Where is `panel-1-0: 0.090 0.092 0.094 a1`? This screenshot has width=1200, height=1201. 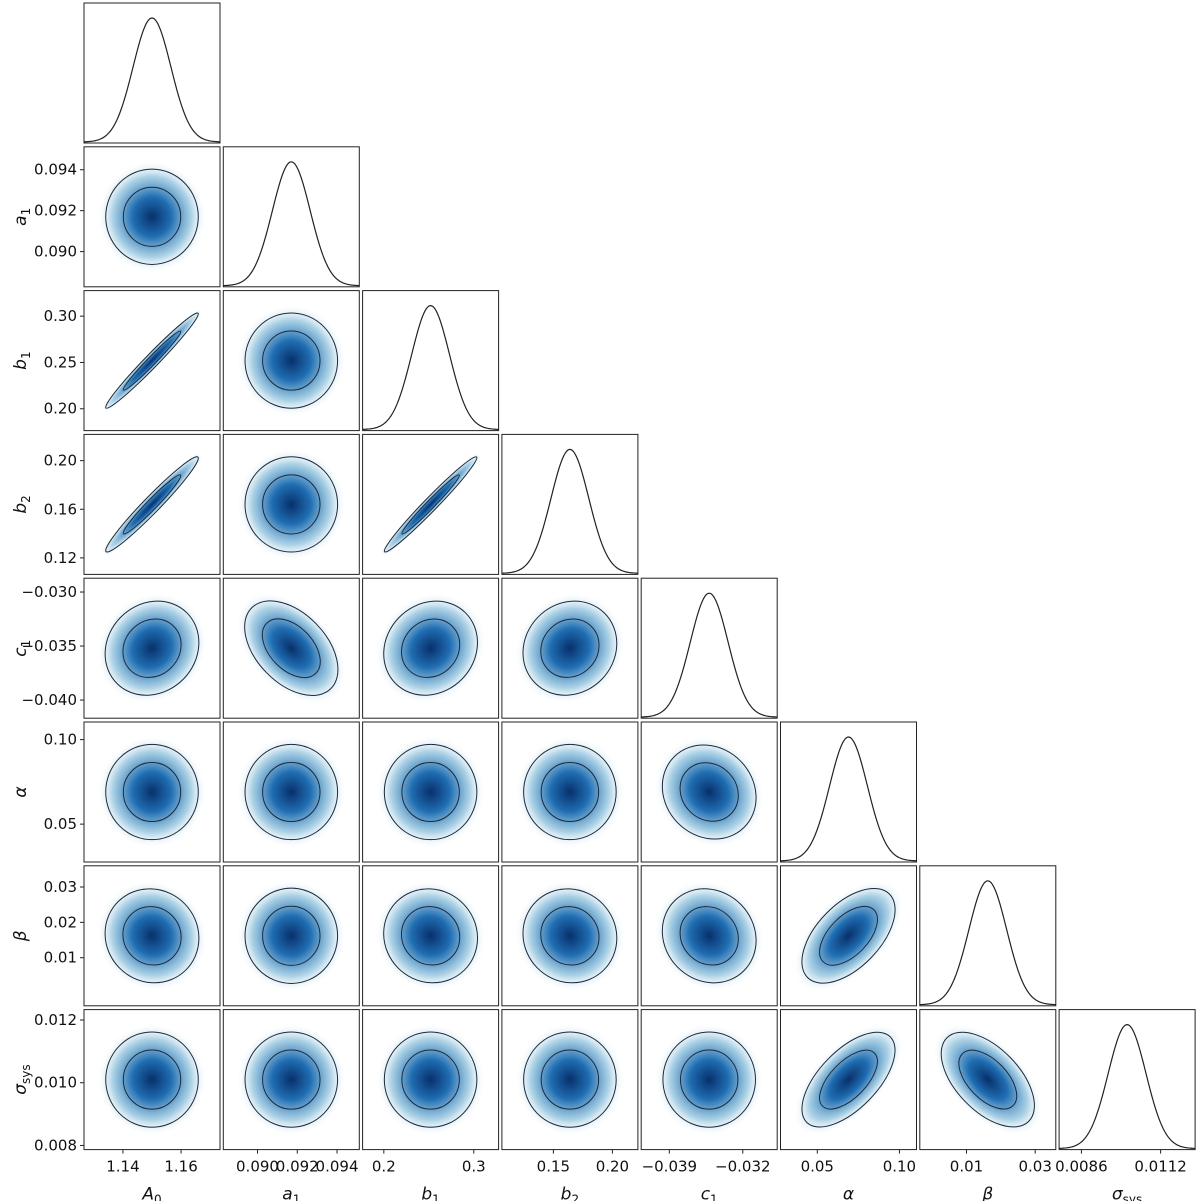
panel-1-0: 0.090 0.092 0.094 a1 is located at coordinates (116, 217).